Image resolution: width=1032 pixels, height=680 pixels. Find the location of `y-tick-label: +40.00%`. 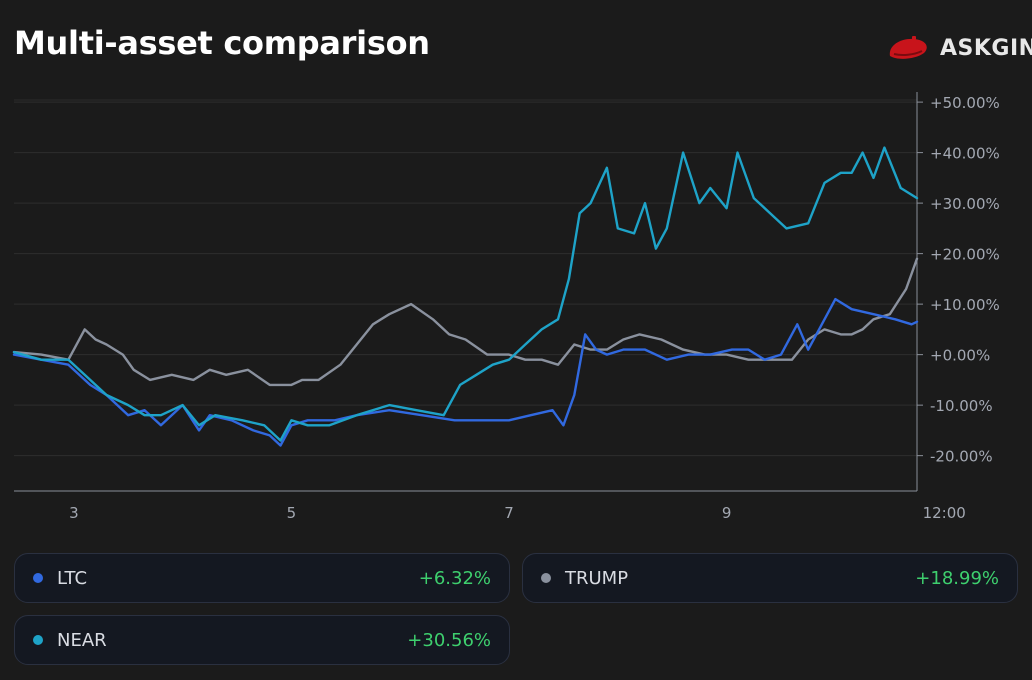

y-tick-label: +40.00% is located at coordinates (965, 154).